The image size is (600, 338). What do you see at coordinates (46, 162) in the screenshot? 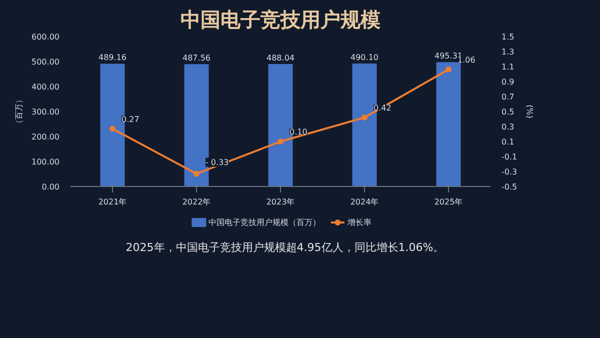
I see `y-tick-label: 100.00` at bounding box center [46, 162].